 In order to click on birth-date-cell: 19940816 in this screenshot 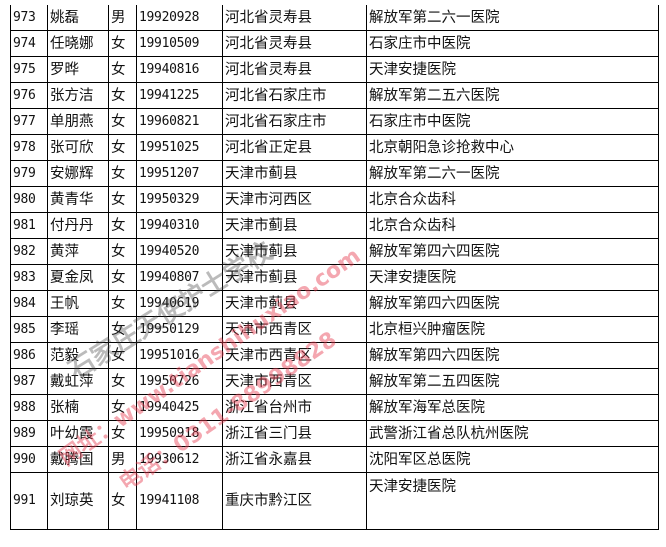, I will do `click(179, 69)`.